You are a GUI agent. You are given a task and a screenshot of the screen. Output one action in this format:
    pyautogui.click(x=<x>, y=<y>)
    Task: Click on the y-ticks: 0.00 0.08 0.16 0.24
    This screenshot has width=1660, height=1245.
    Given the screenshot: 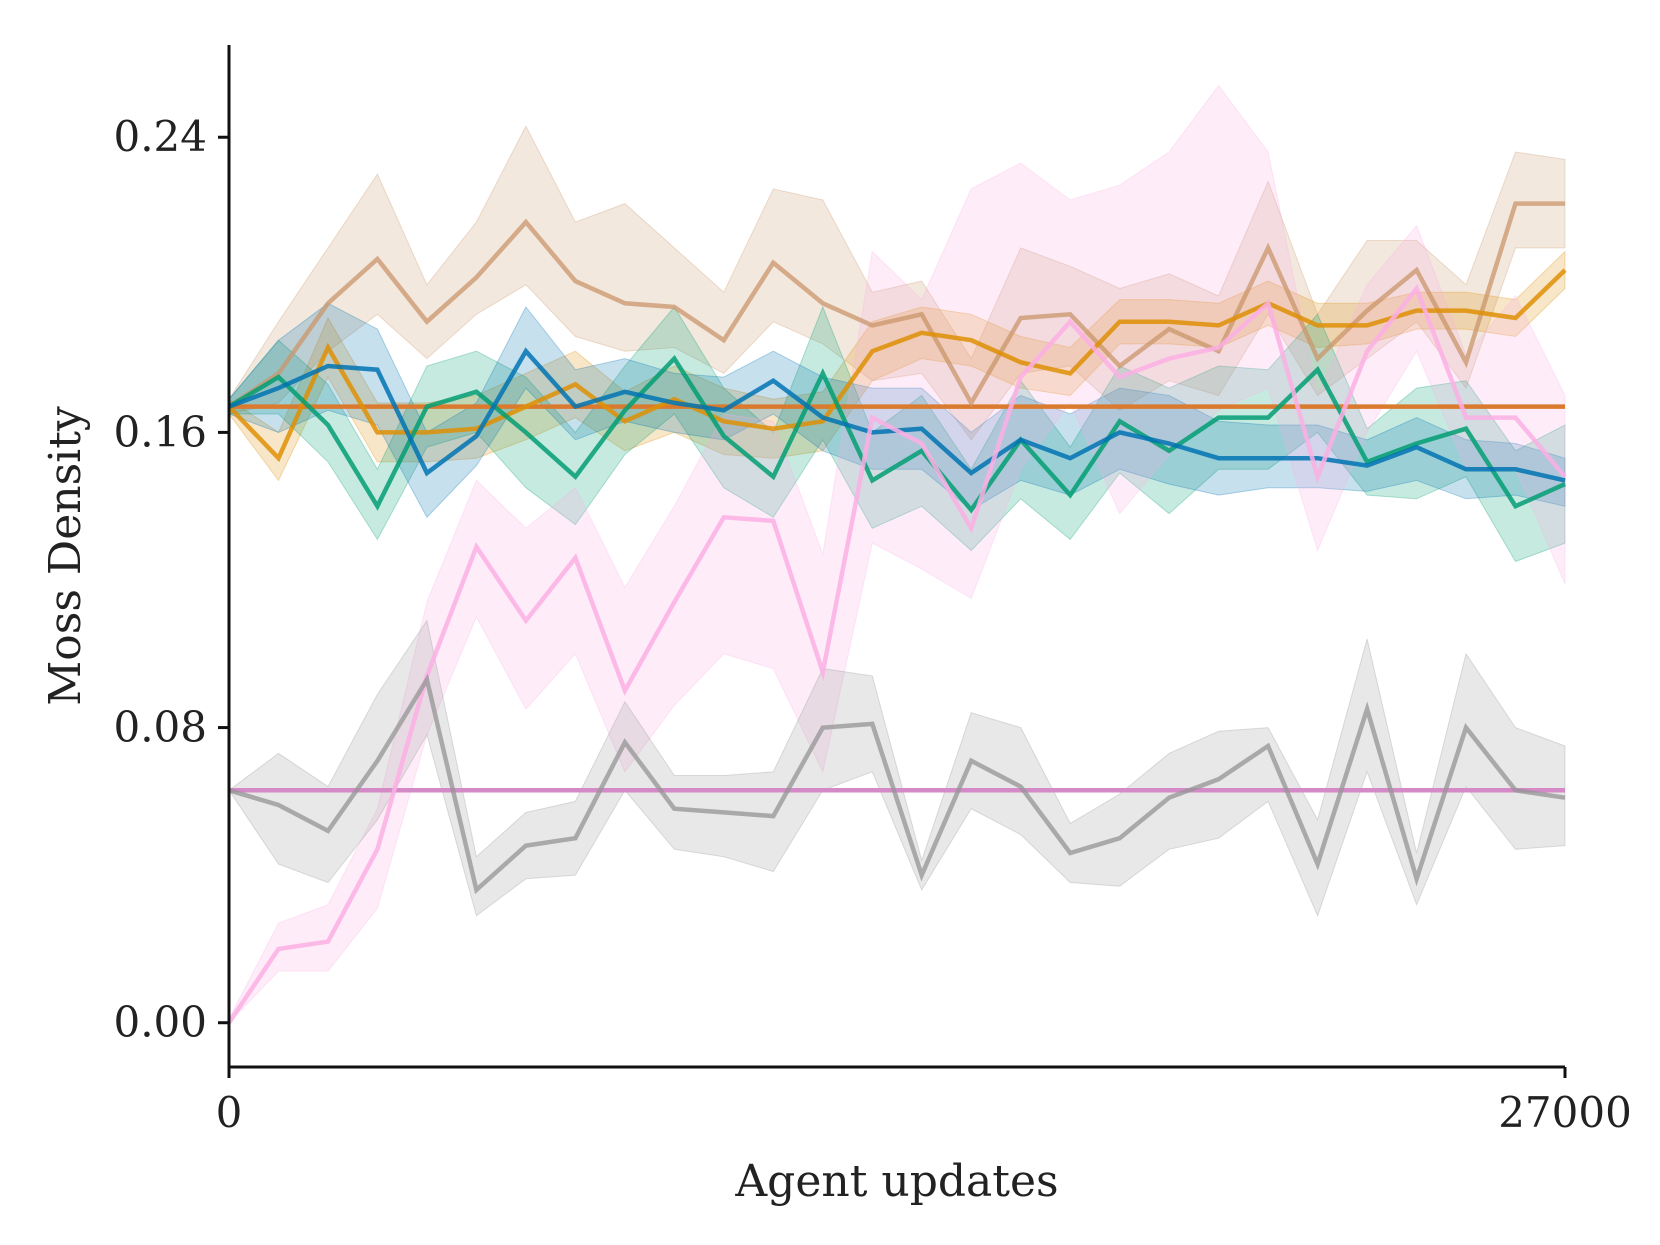 What is the action you would take?
    pyautogui.click(x=171, y=579)
    